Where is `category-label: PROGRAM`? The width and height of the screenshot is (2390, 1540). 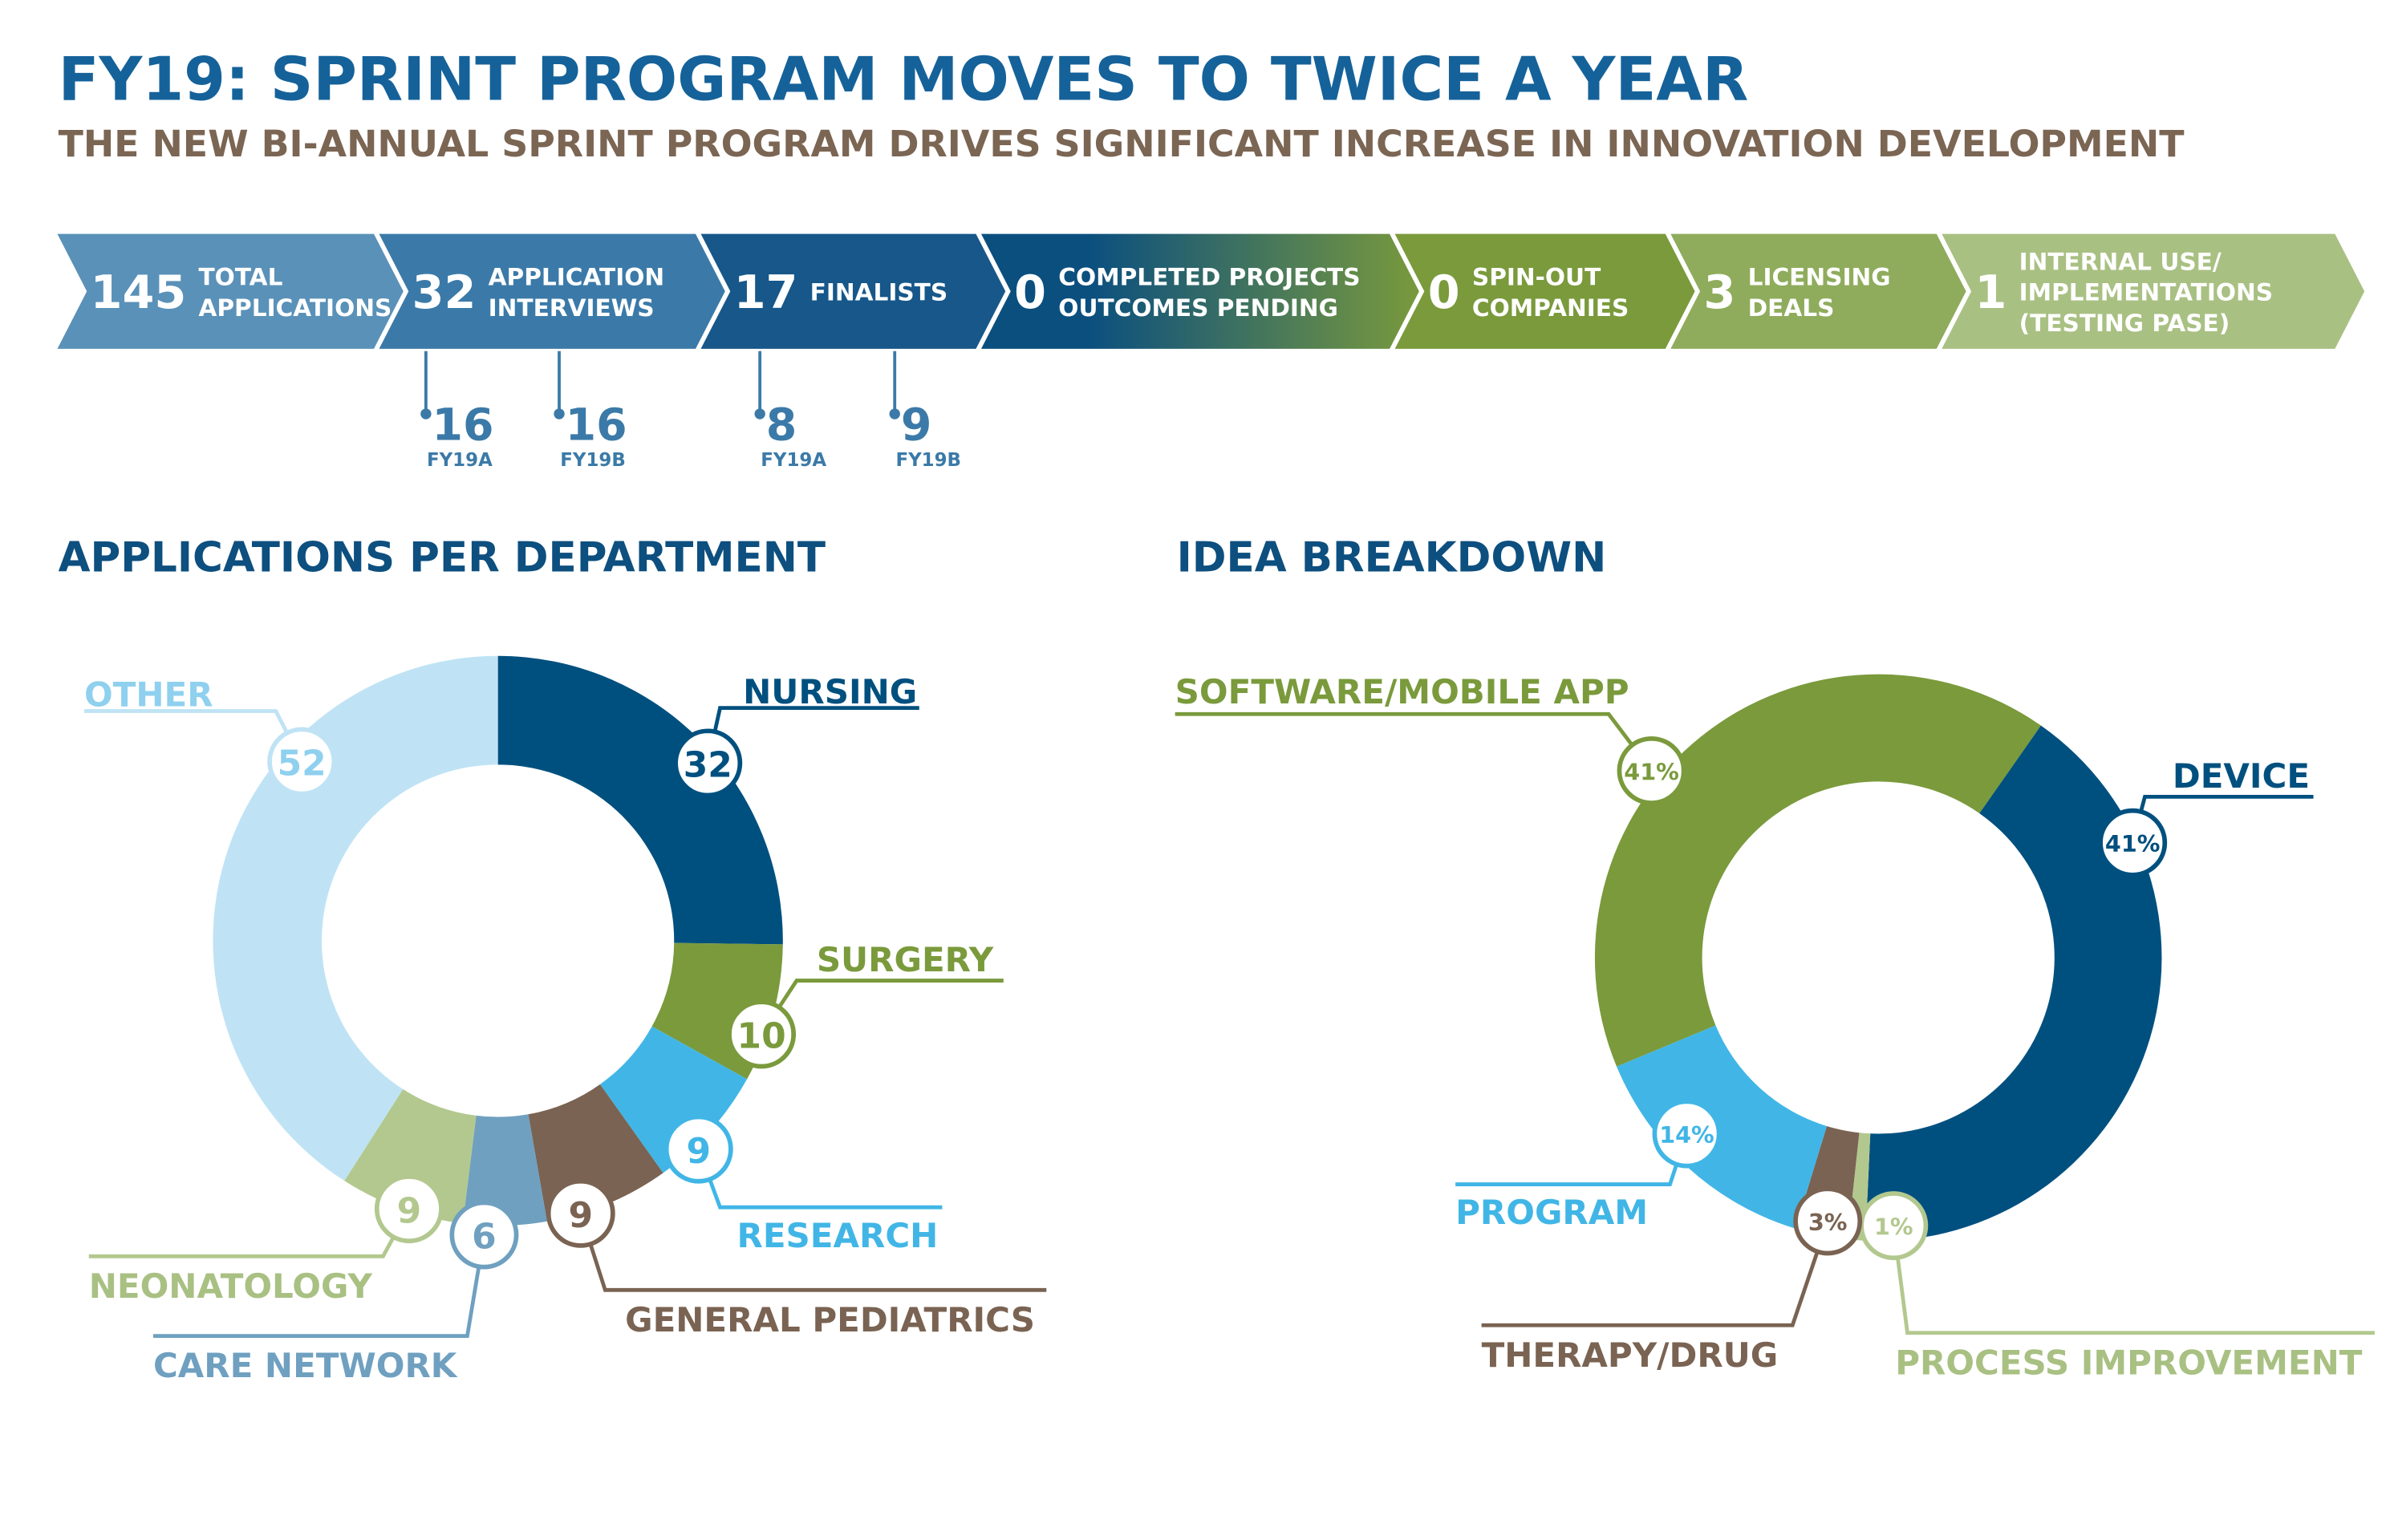 category-label: PROGRAM is located at coordinates (1552, 1212).